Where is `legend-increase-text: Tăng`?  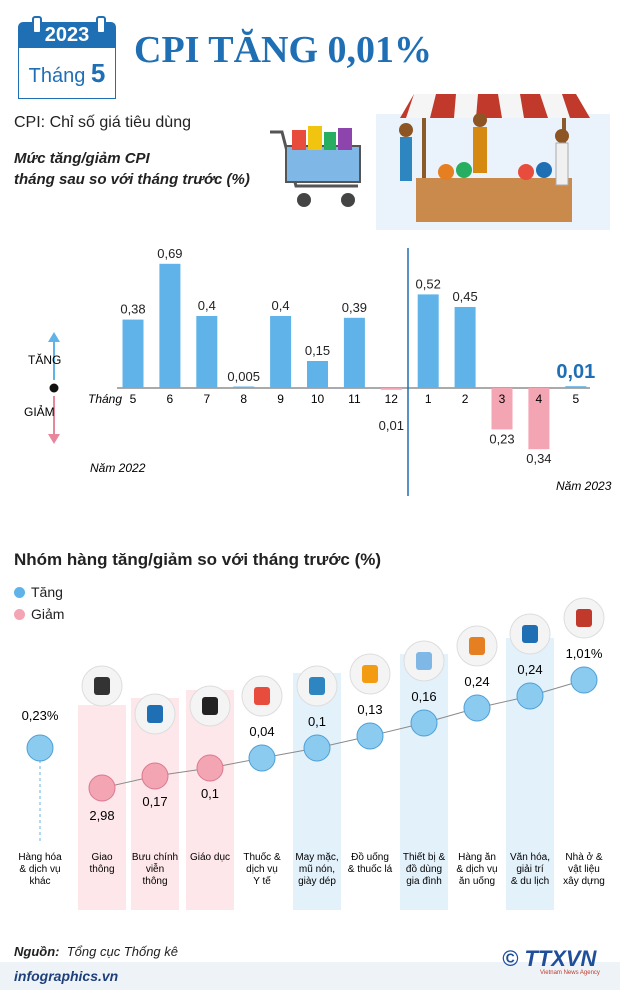
legend-increase-text: Tăng is located at coordinates (47, 592).